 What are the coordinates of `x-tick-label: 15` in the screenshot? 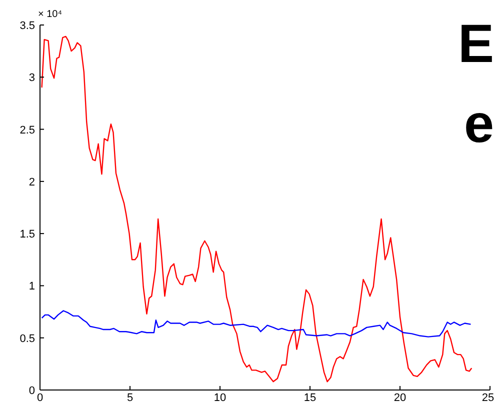 It's located at (310, 398).